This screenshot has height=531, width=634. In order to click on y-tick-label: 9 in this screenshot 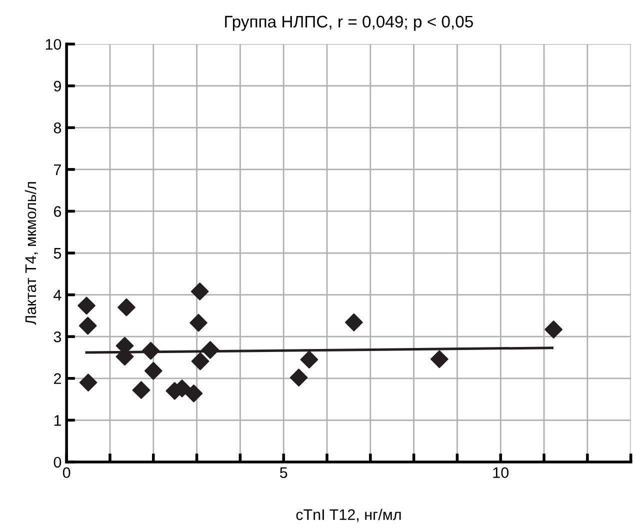, I will do `click(57, 86)`.